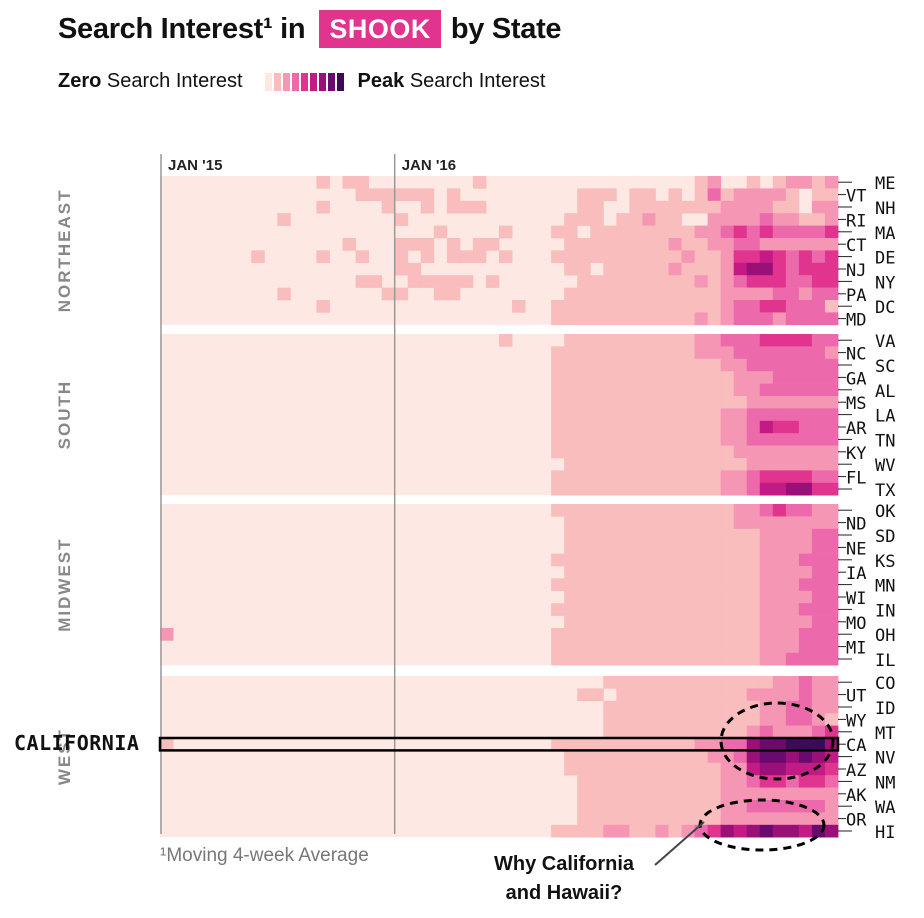  What do you see at coordinates (777, 741) in the screenshot?
I see `california-ellipse` at bounding box center [777, 741].